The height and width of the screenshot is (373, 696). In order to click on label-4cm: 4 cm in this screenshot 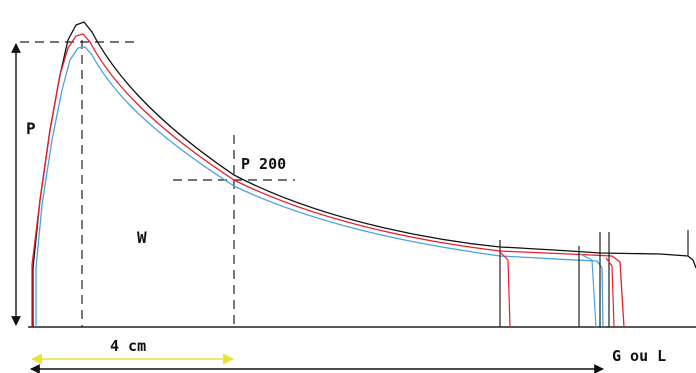, I will do `click(128, 346)`.